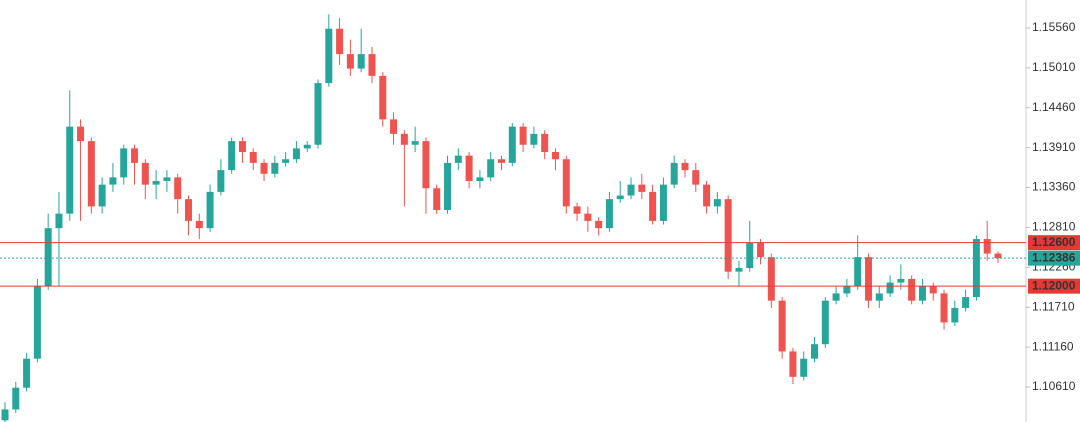 Image resolution: width=1080 pixels, height=422 pixels. Describe the element at coordinates (1054, 227) in the screenshot. I see `y-tick-label: 1.12810` at that location.